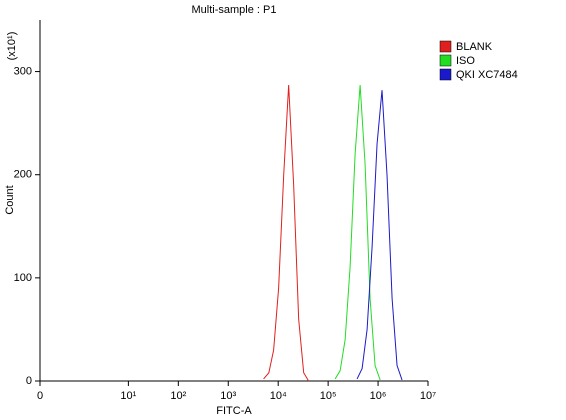 Image resolution: width=566 pixels, height=420 pixels. I want to click on y-axis-label: Count, so click(10, 199).